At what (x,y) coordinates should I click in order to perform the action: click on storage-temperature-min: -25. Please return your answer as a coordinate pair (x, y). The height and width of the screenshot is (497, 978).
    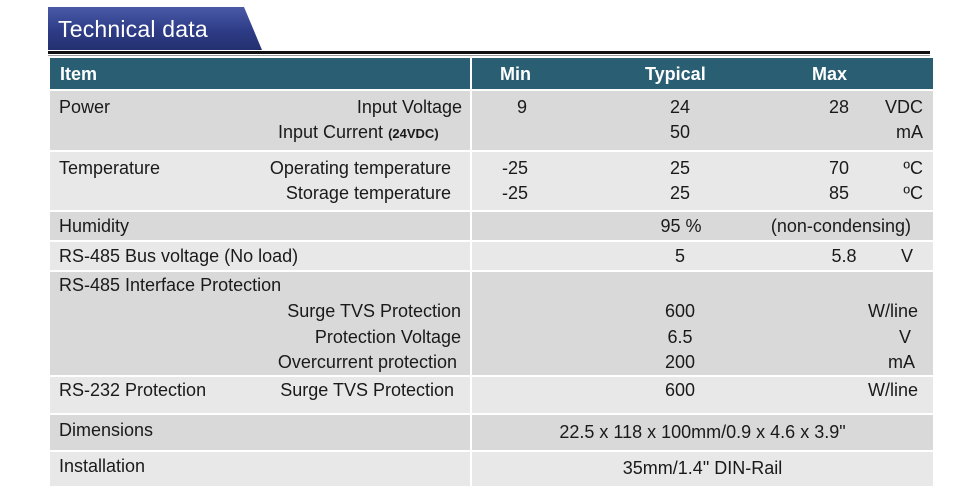
    Looking at the image, I should click on (514, 193).